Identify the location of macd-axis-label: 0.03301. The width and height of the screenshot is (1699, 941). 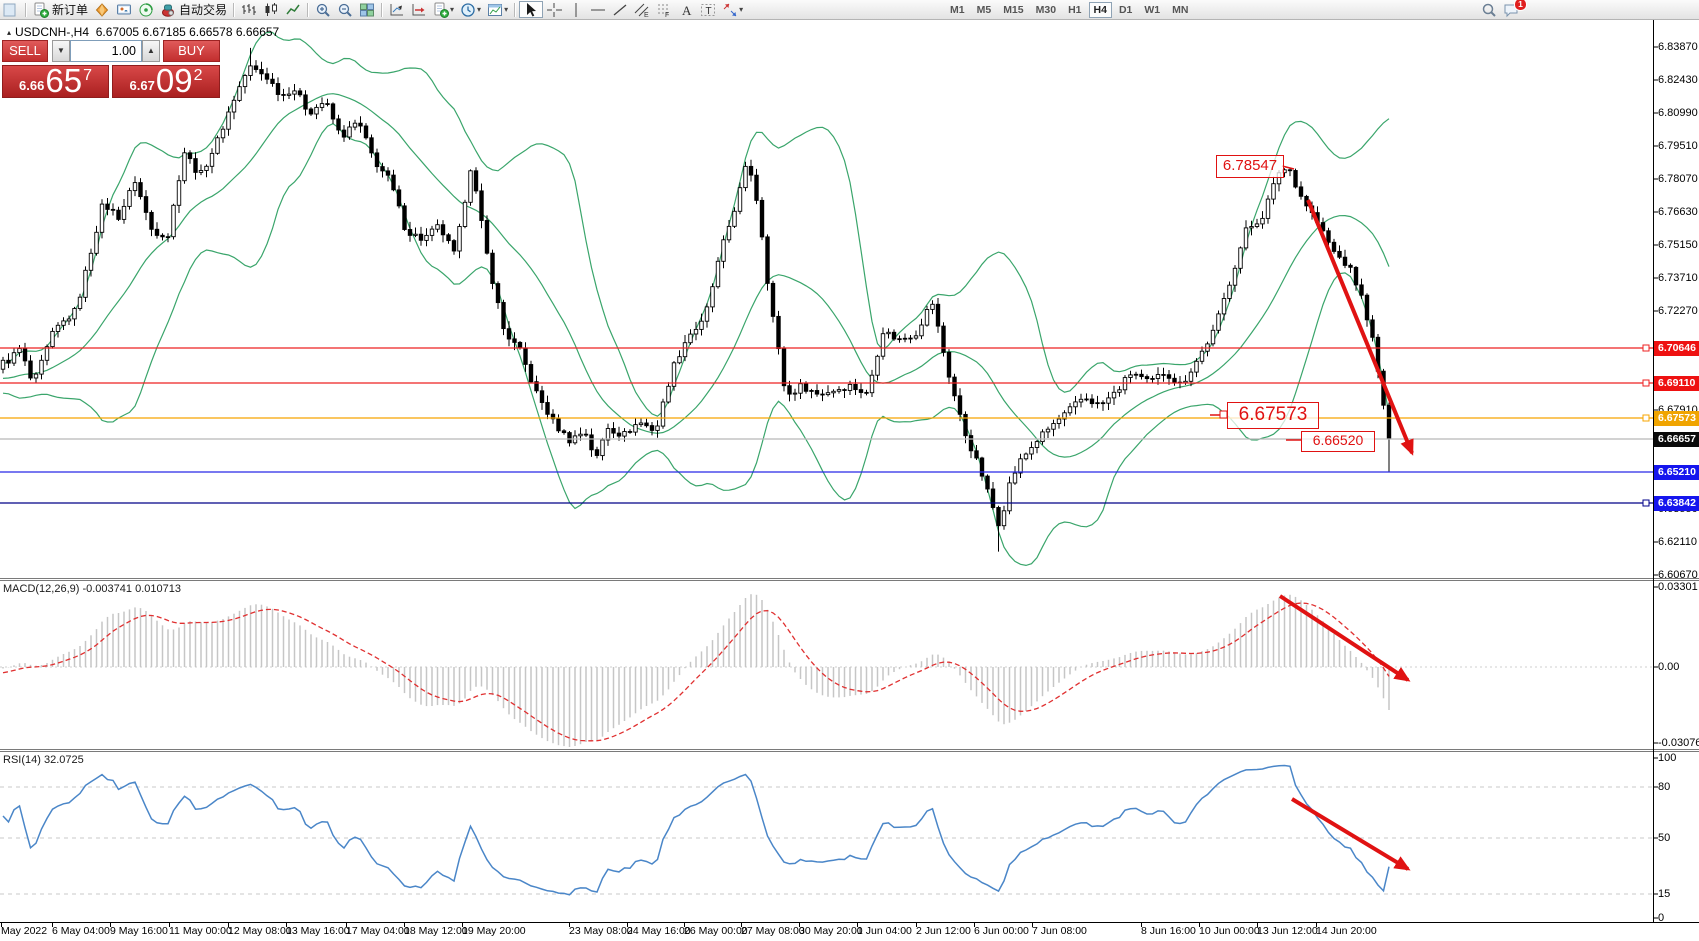
(1678, 587).